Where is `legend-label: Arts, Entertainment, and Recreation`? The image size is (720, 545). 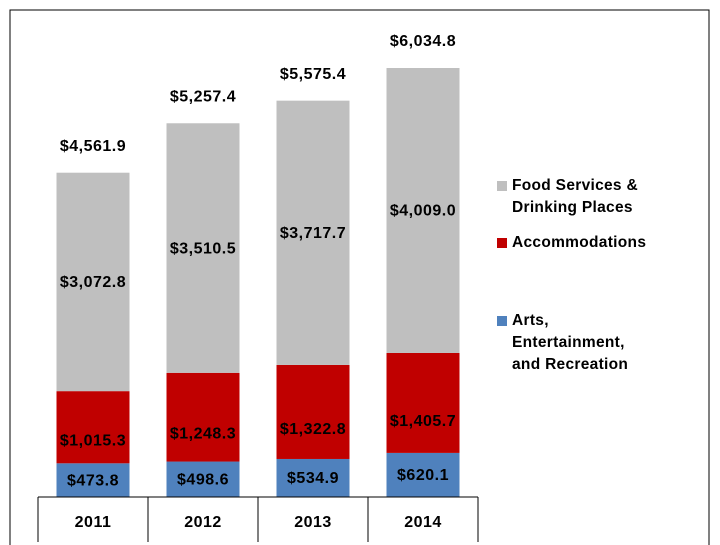 legend-label: Arts, Entertainment, and Recreation is located at coordinates (570, 342).